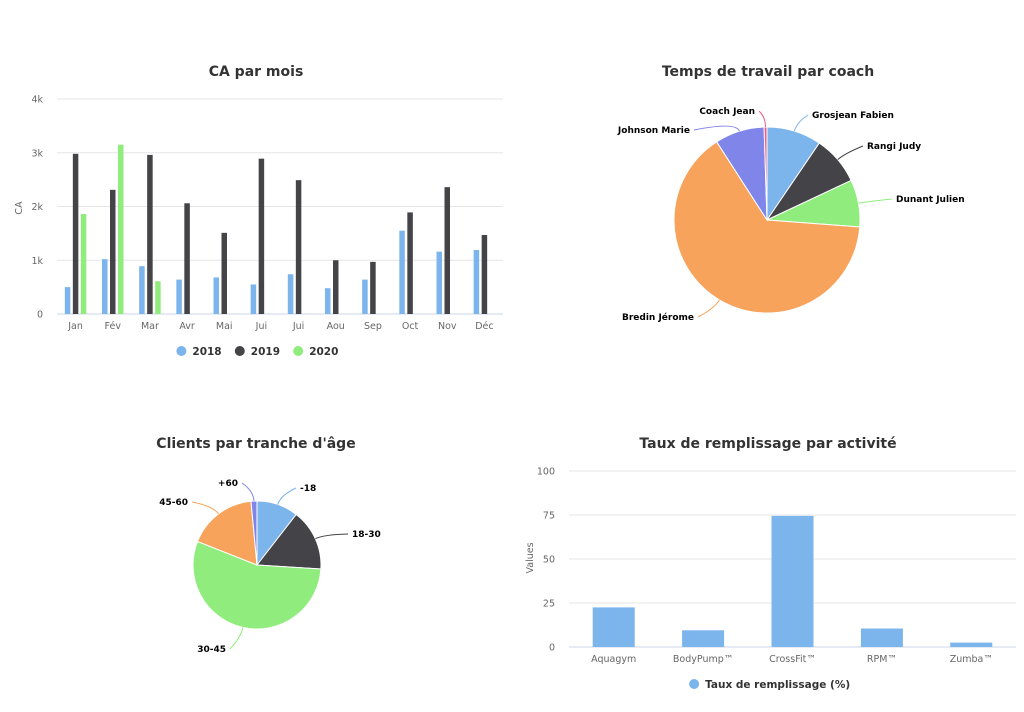 This screenshot has width=1024, height=712. What do you see at coordinates (366, 535) in the screenshot?
I see `pie-label: 18-30` at bounding box center [366, 535].